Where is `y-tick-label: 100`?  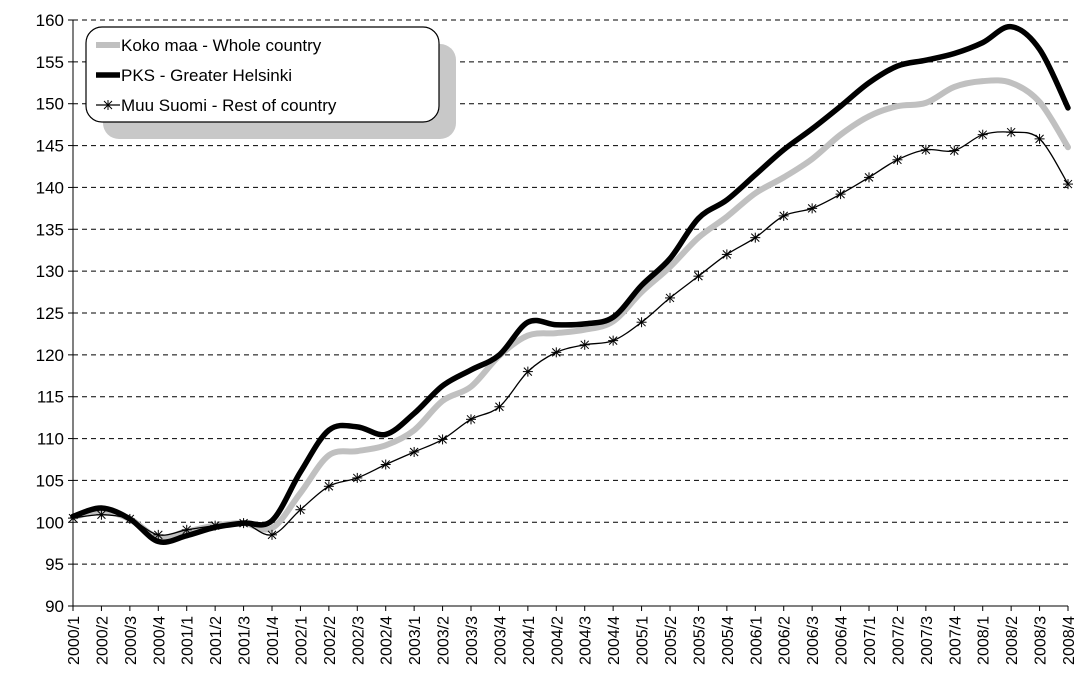
y-tick-label: 100 is located at coordinates (50, 522).